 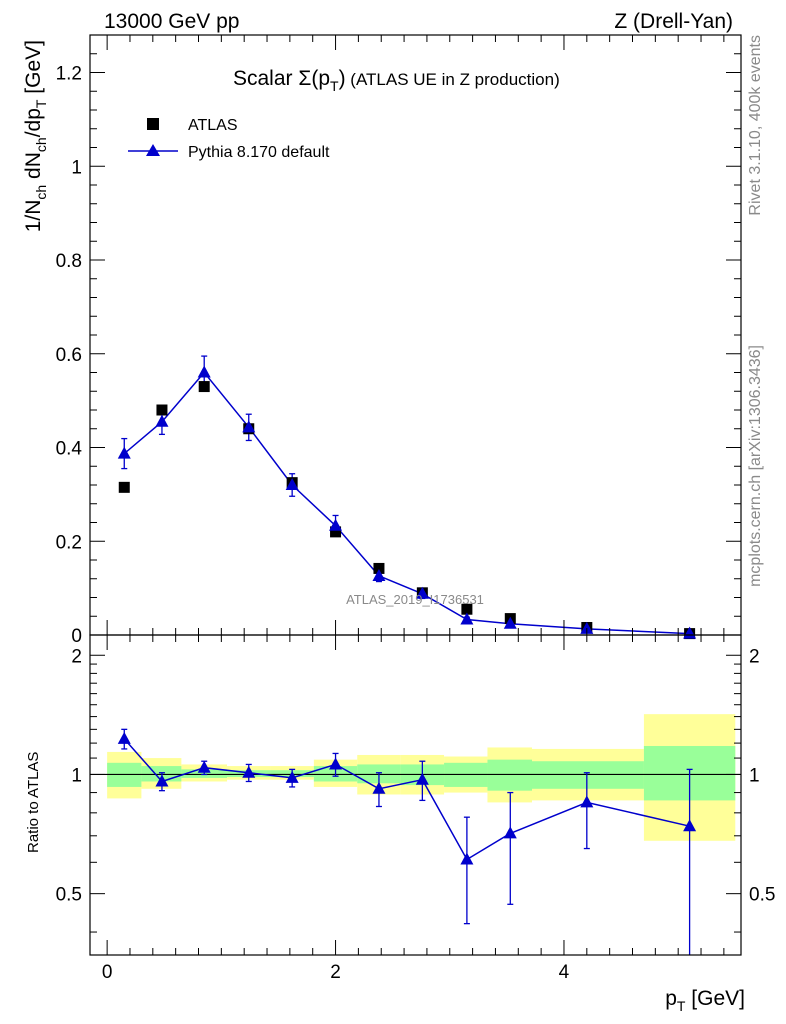 What do you see at coordinates (69, 74) in the screenshot?
I see `main-y-tick-label: 1.2` at bounding box center [69, 74].